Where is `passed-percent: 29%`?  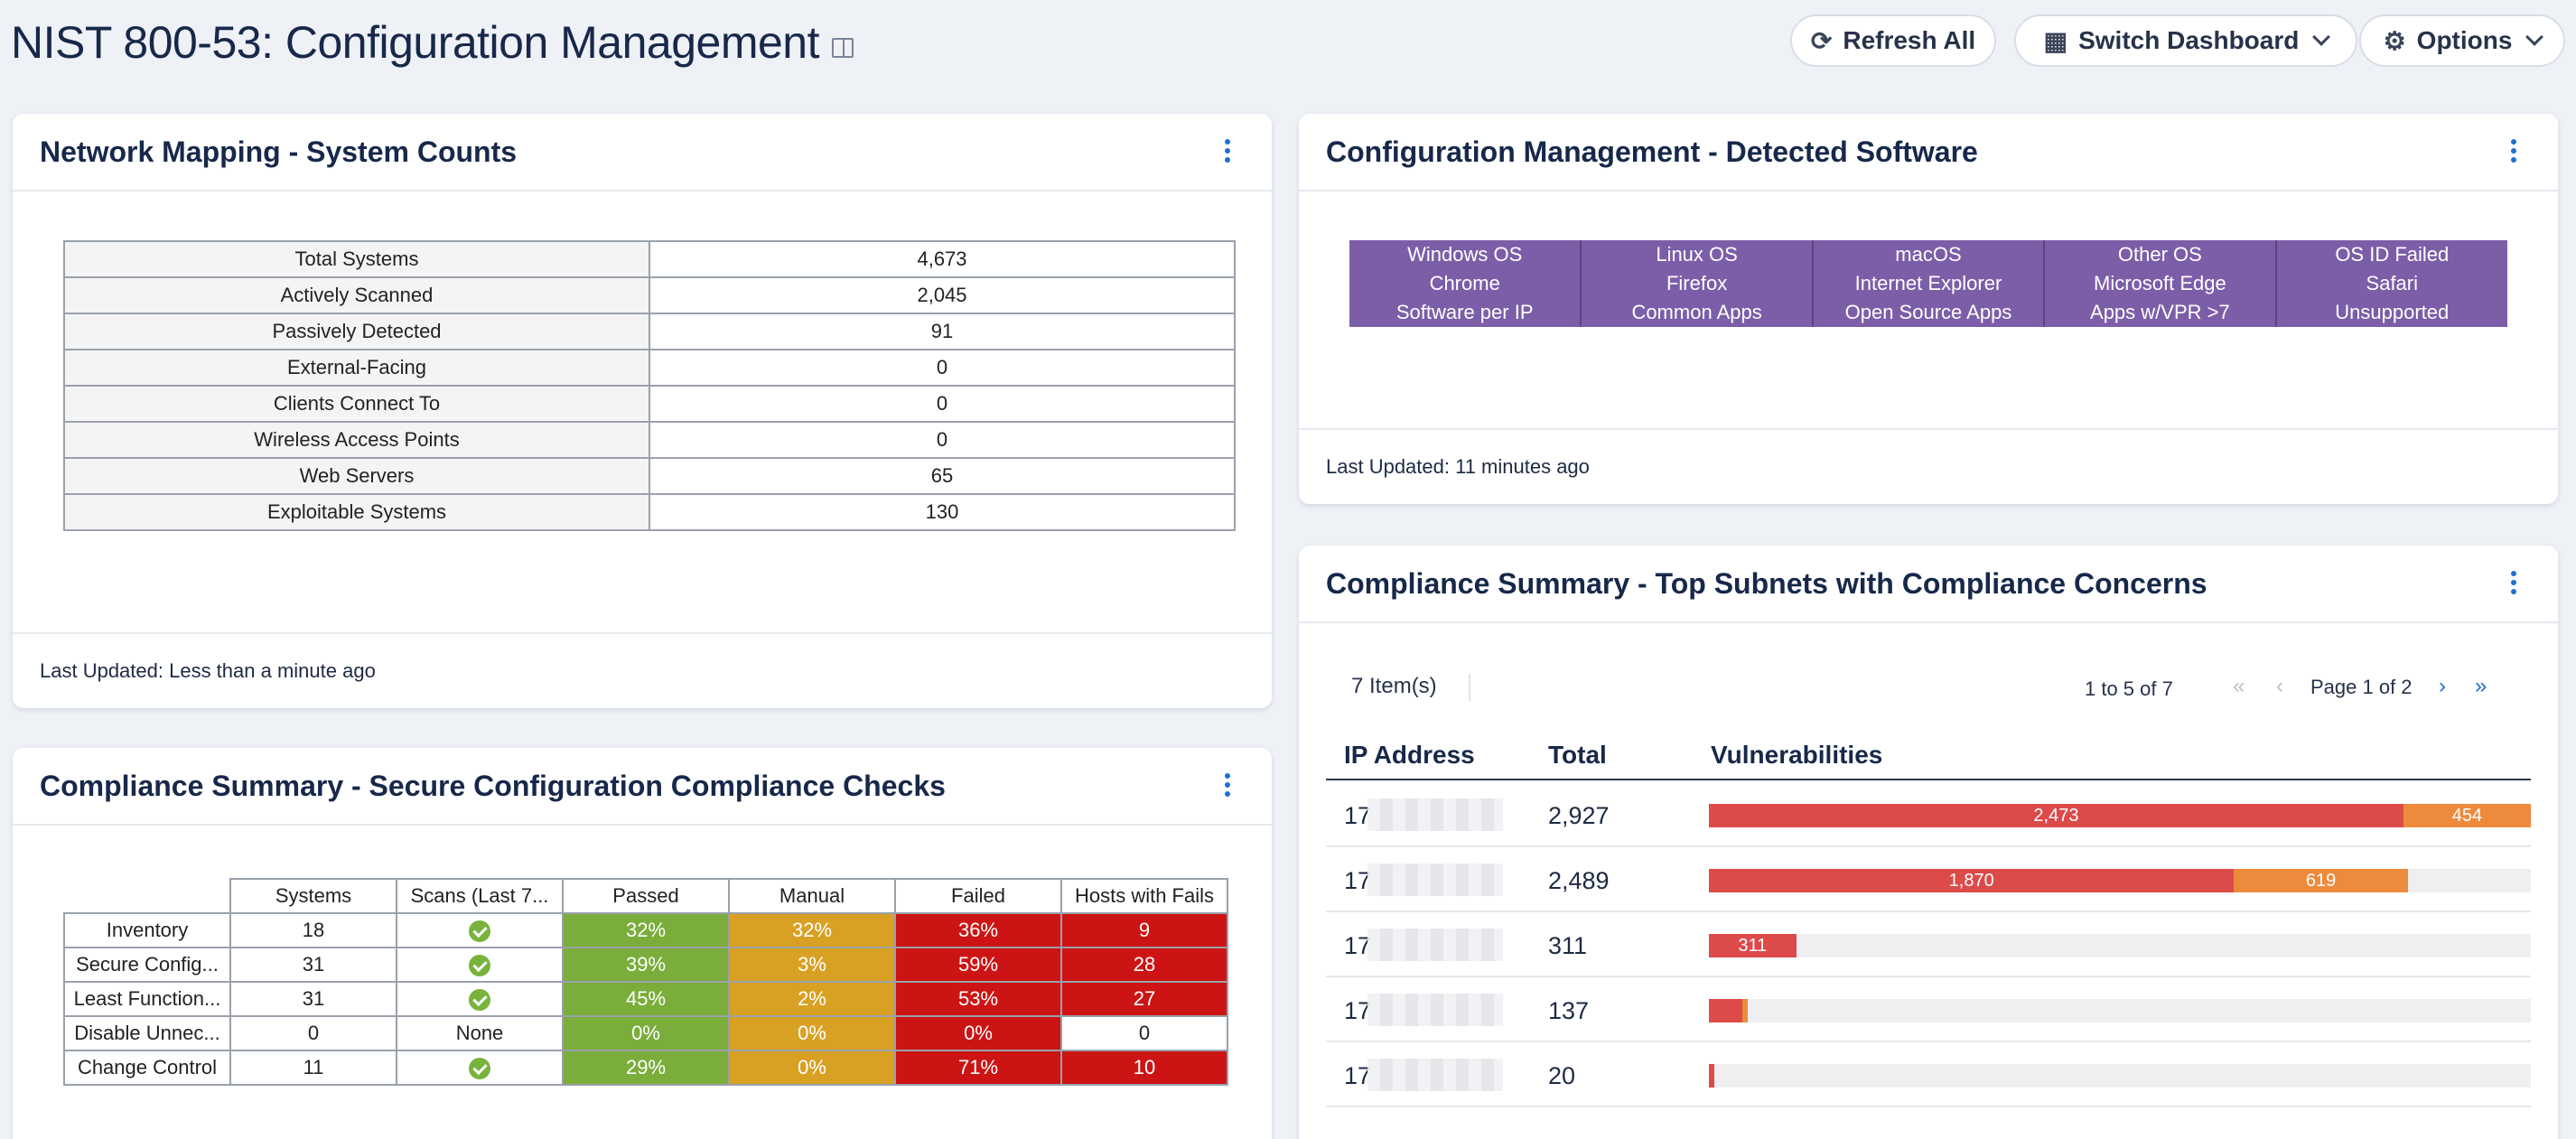 passed-percent: 29% is located at coordinates (646, 1068).